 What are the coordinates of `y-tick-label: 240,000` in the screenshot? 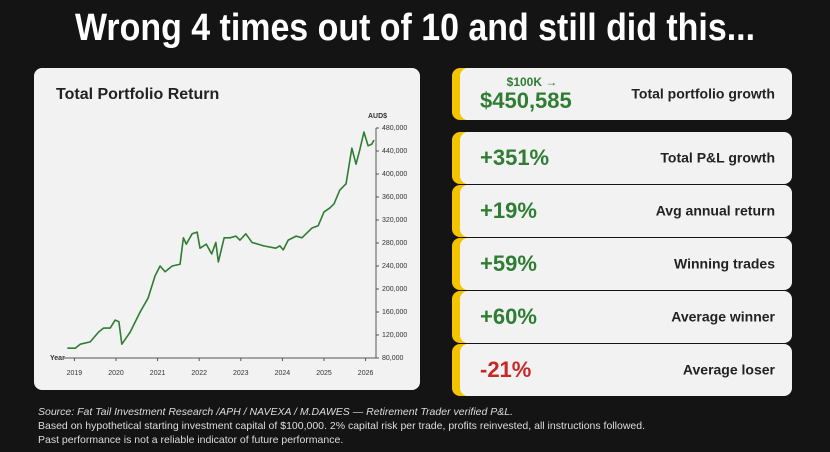 It's located at (394, 266).